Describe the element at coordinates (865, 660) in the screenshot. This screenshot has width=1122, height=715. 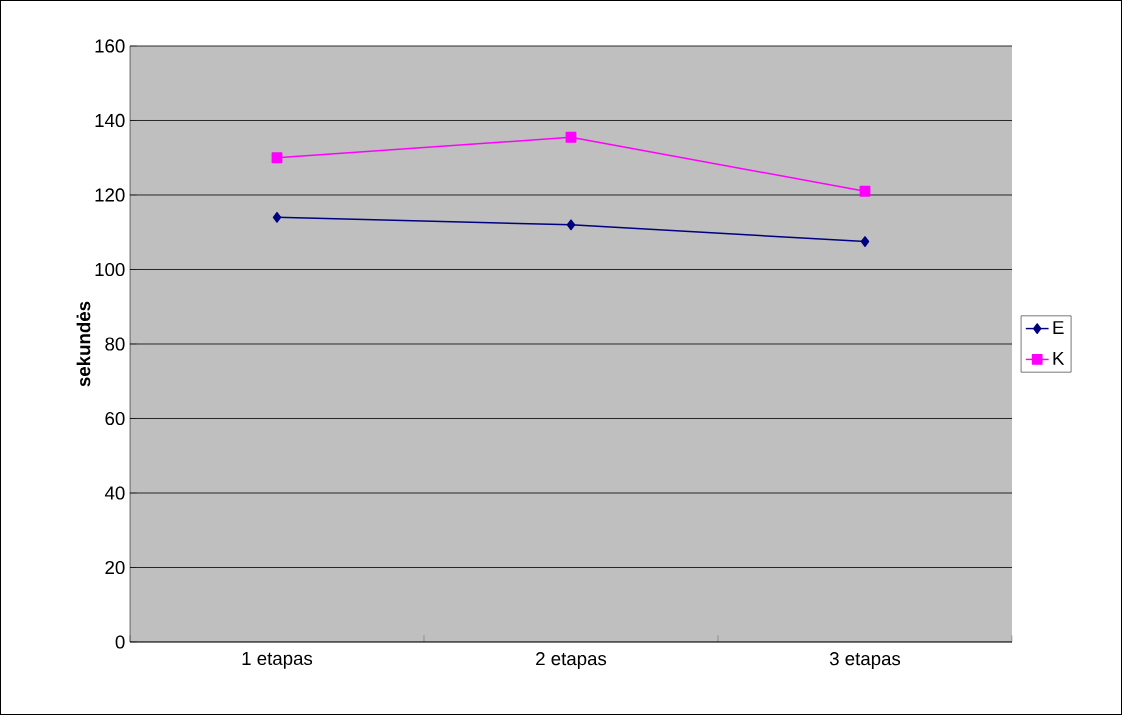
I see `x-tick-label: 3 etapas` at that location.